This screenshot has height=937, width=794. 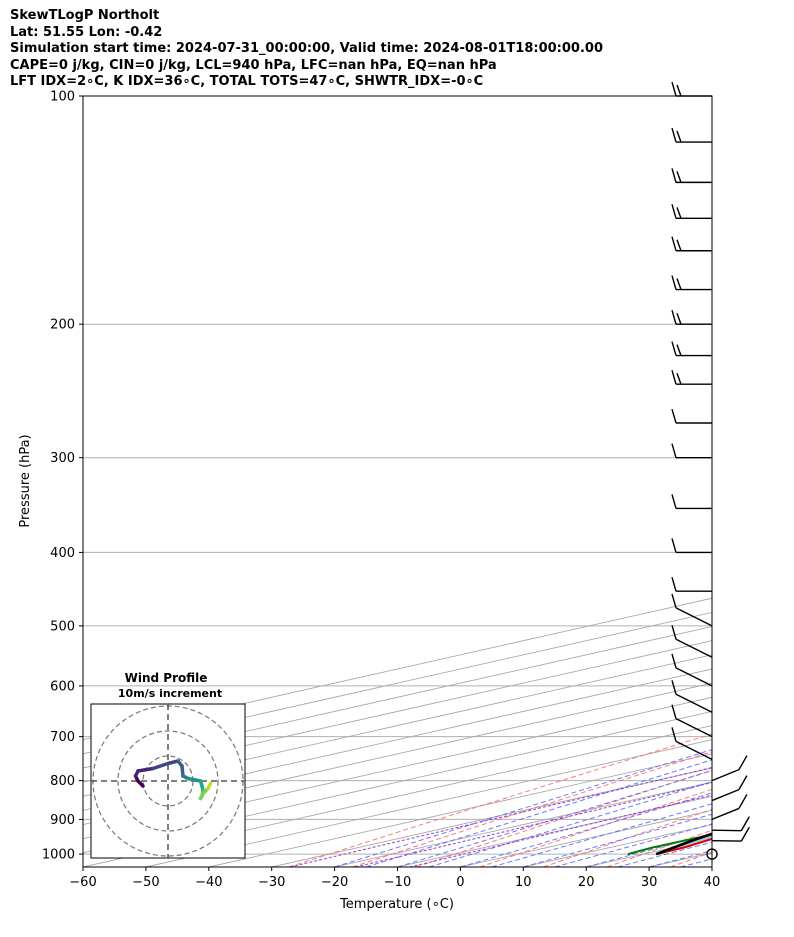 What do you see at coordinates (62, 737) in the screenshot?
I see `y-tick-label: 700` at bounding box center [62, 737].